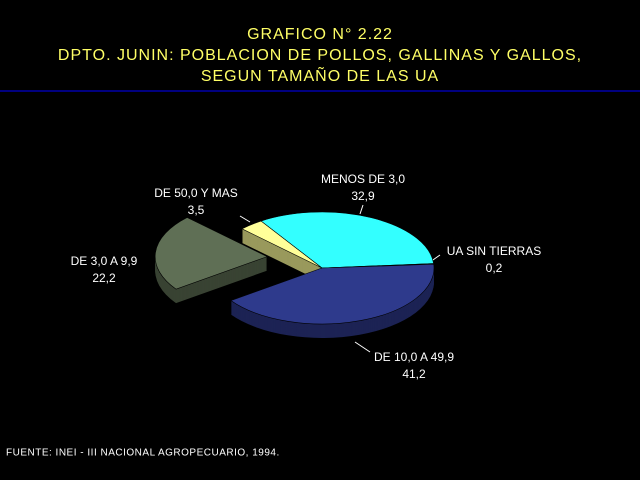  What do you see at coordinates (104, 261) in the screenshot?
I see `slice-label: DE 3,0 A 9,9` at bounding box center [104, 261].